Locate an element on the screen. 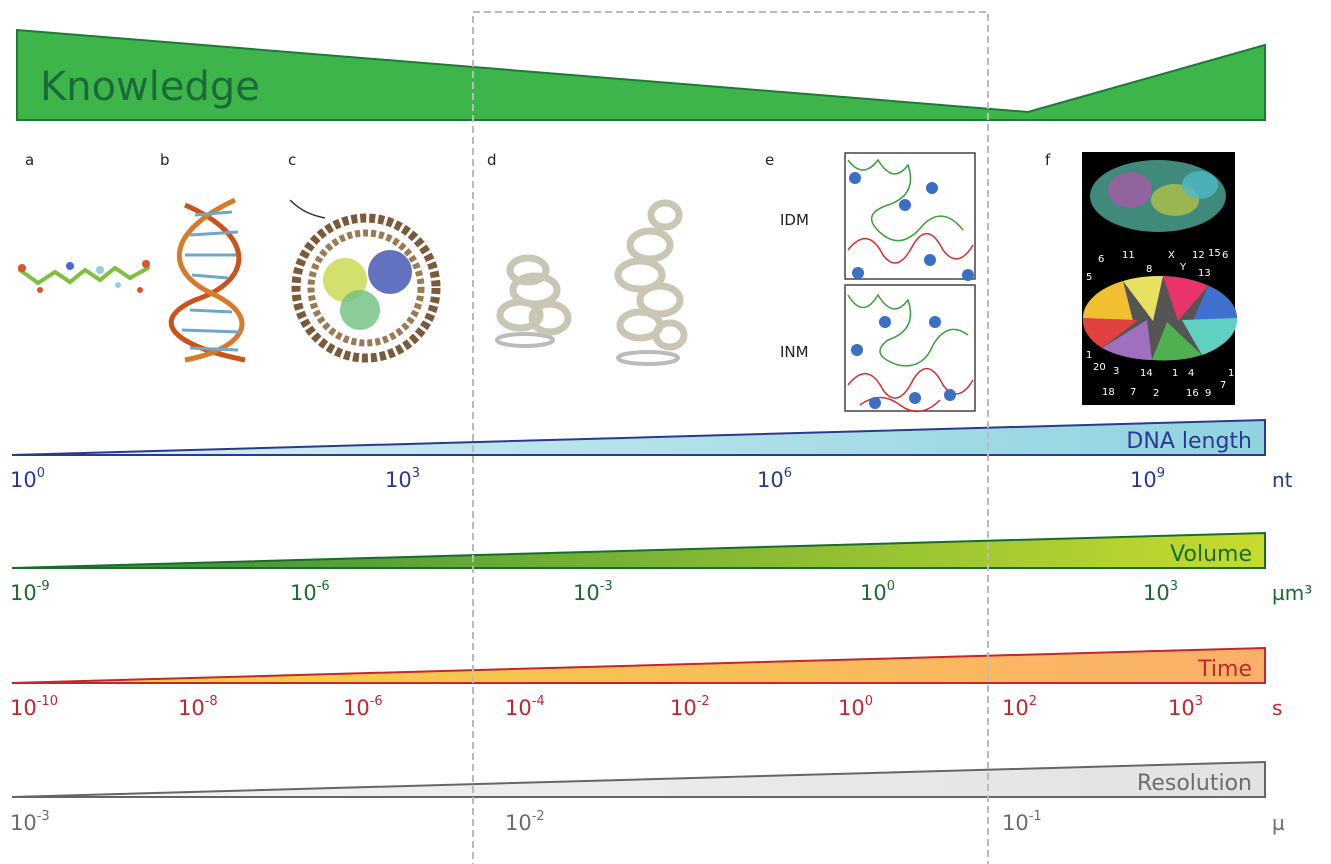 The image size is (1331, 864). scale-unit: nt is located at coordinates (1282, 480).